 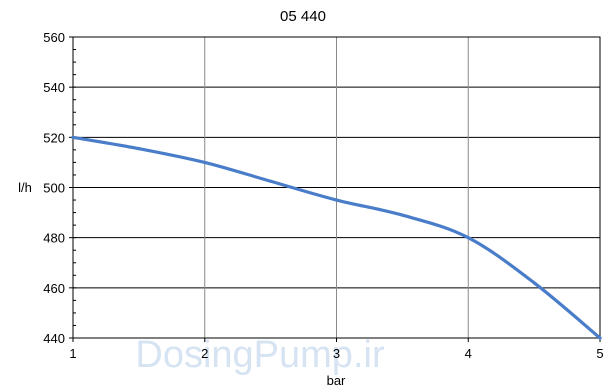 I want to click on x-tick-label: 1, so click(x=72, y=353).